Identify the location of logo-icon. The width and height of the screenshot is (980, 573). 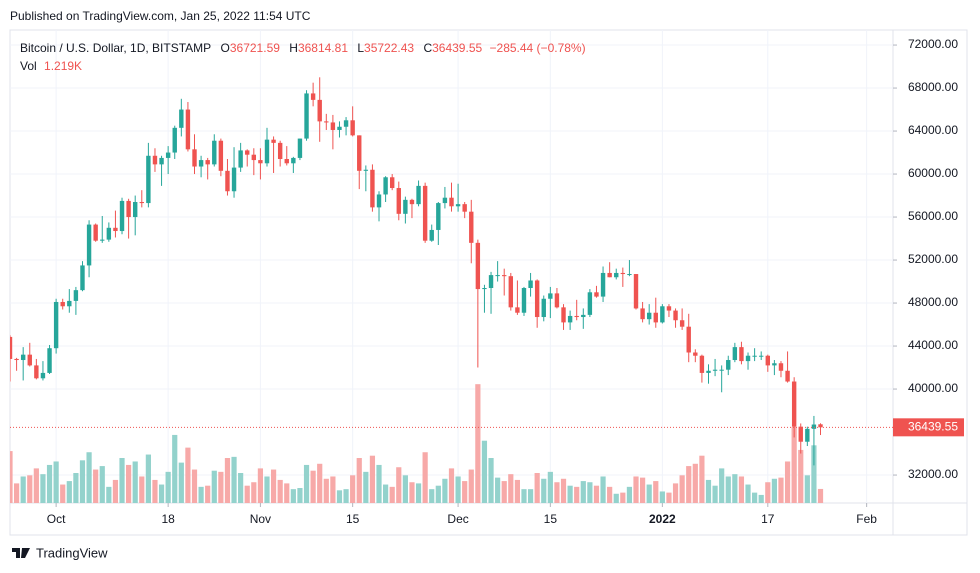
(21, 553).